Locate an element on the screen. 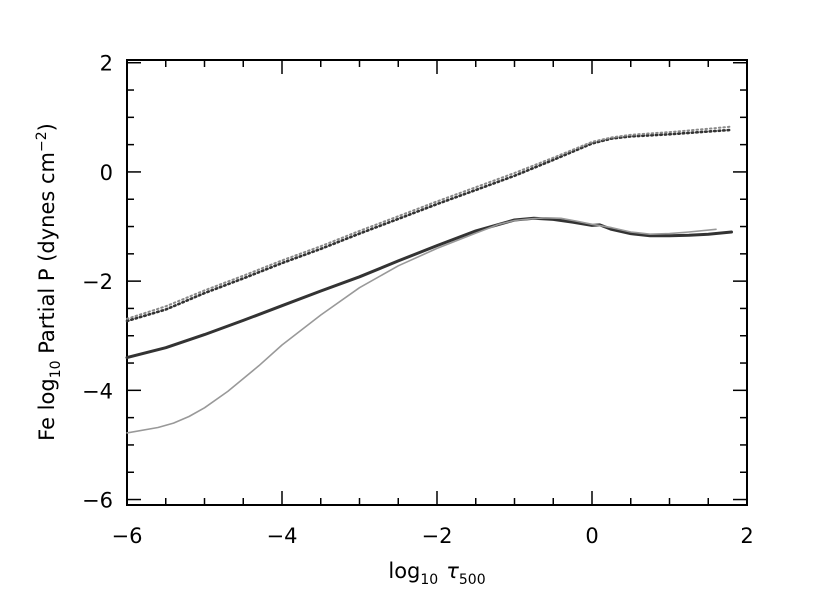  y-tick-label: 2 is located at coordinates (106, 64).